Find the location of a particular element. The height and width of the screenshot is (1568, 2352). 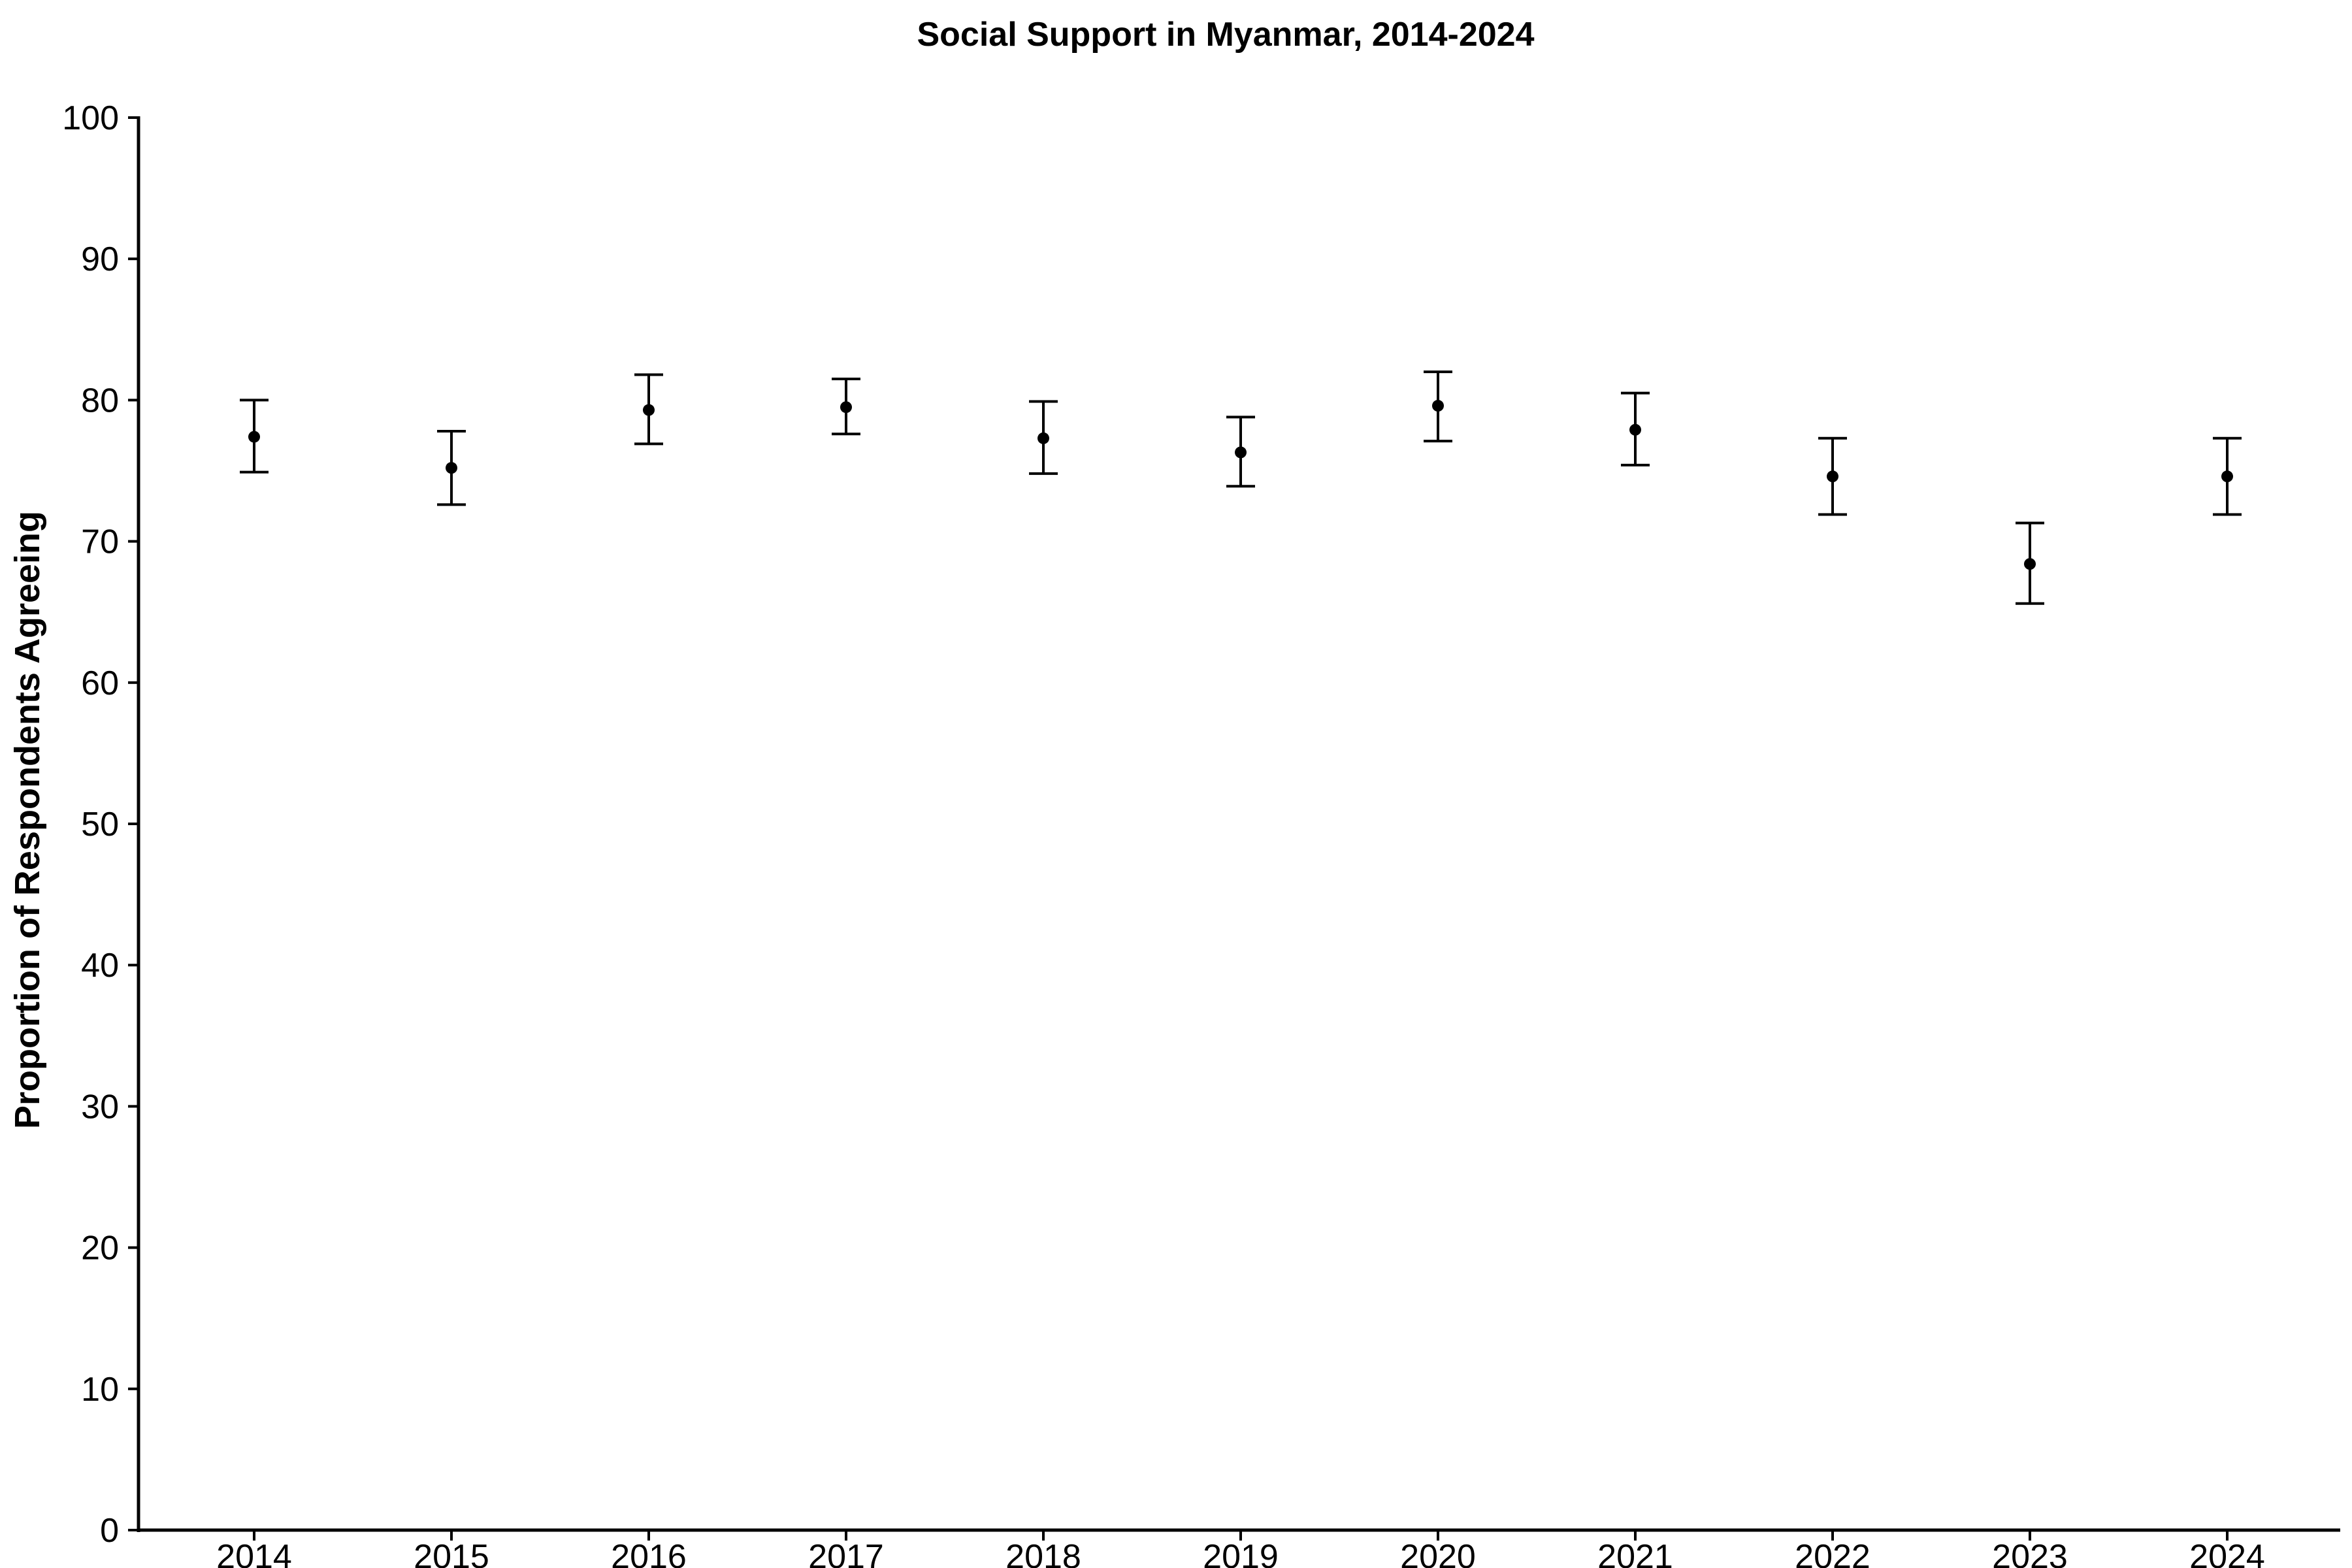

y-axis-label: Proportion of Respondents Agreeing is located at coordinates (27, 820).